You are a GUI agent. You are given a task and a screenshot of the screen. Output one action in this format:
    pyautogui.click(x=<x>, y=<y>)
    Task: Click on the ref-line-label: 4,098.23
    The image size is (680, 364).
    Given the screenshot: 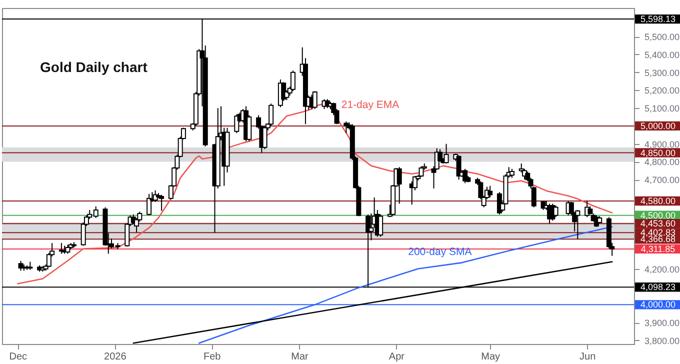 What is the action you would take?
    pyautogui.click(x=658, y=287)
    